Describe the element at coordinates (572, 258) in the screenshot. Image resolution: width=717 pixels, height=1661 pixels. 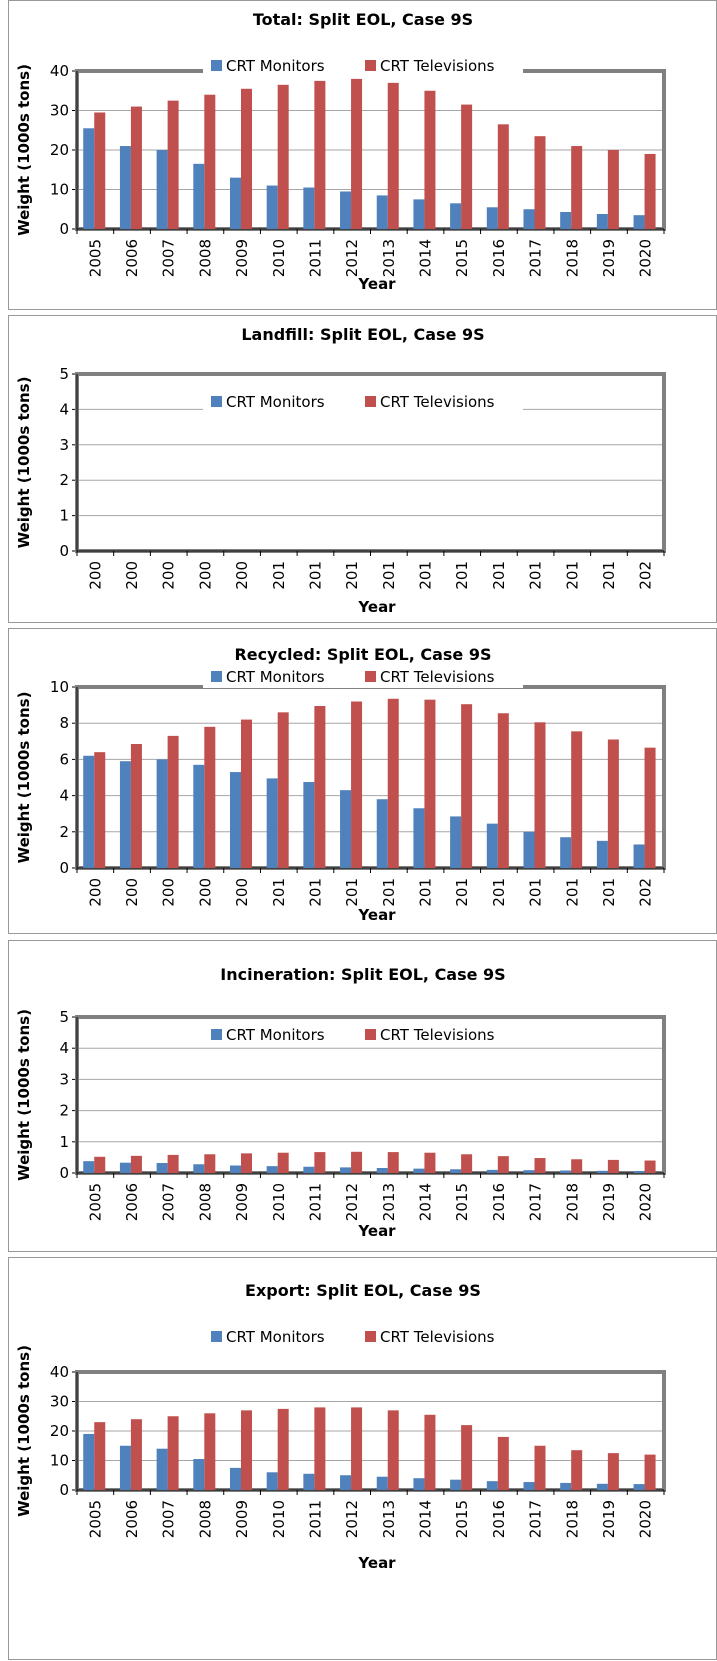
I see `x-tick-label: 2018` at that location.